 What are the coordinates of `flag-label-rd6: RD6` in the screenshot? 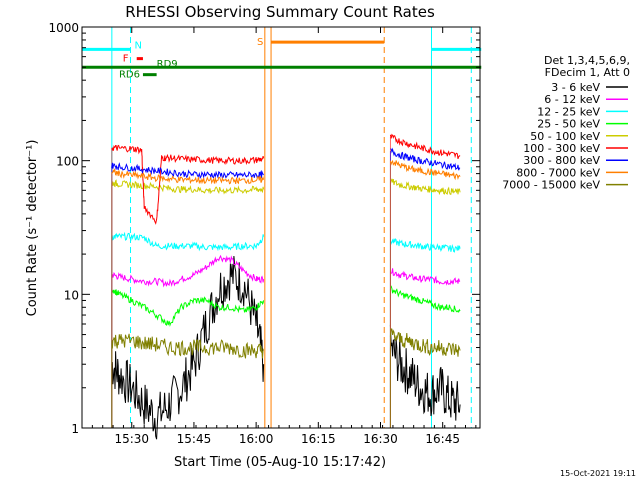 It's located at (129, 75).